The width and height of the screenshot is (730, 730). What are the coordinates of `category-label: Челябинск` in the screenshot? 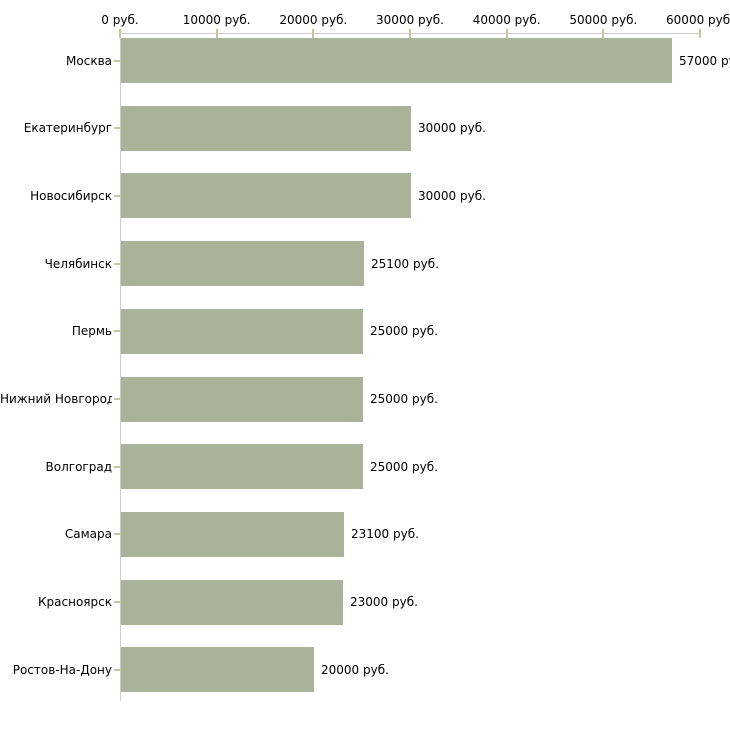 It's located at (78, 263).